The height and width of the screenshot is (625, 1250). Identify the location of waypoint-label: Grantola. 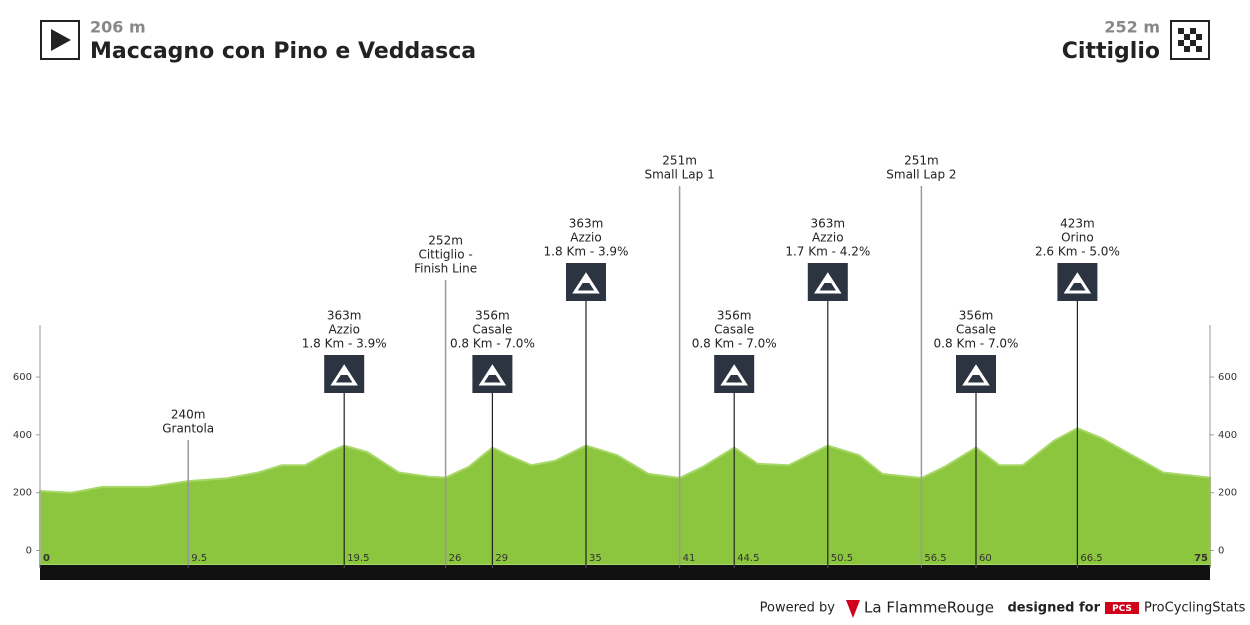
(188, 429).